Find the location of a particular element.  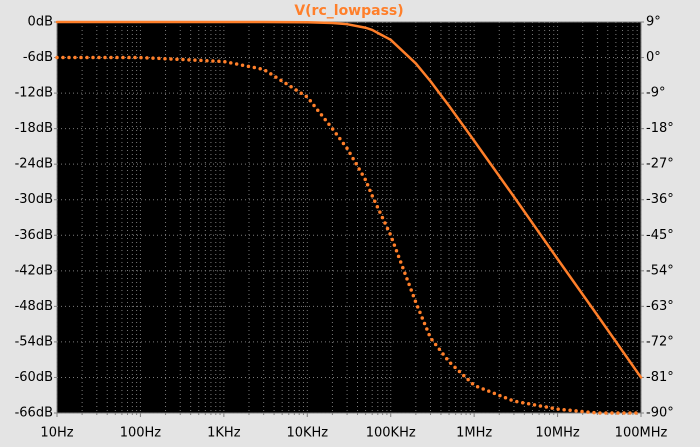

y2-tick-label: -90° is located at coordinates (660, 413).